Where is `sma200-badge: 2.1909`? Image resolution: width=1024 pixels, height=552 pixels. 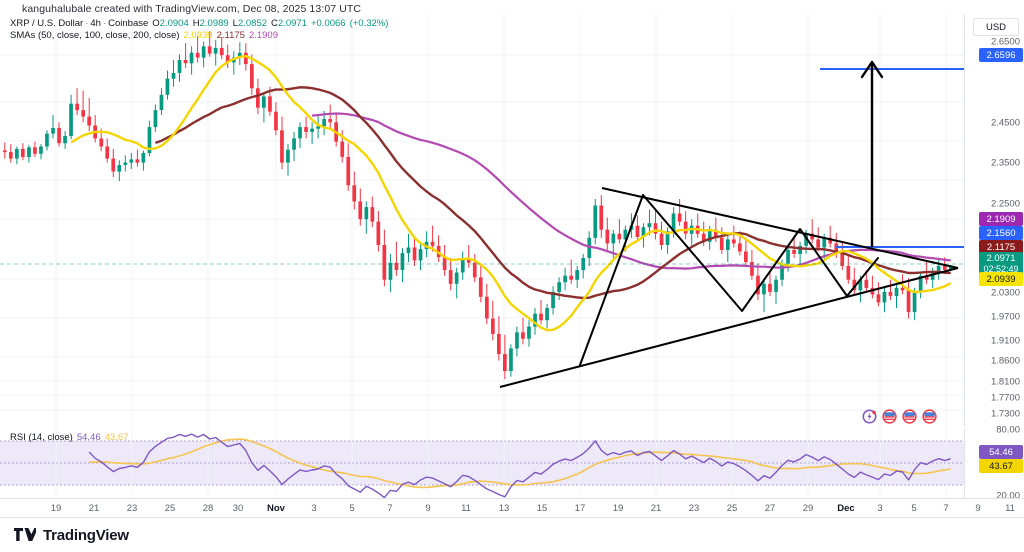
sma200-badge: 2.1909 is located at coordinates (1001, 219).